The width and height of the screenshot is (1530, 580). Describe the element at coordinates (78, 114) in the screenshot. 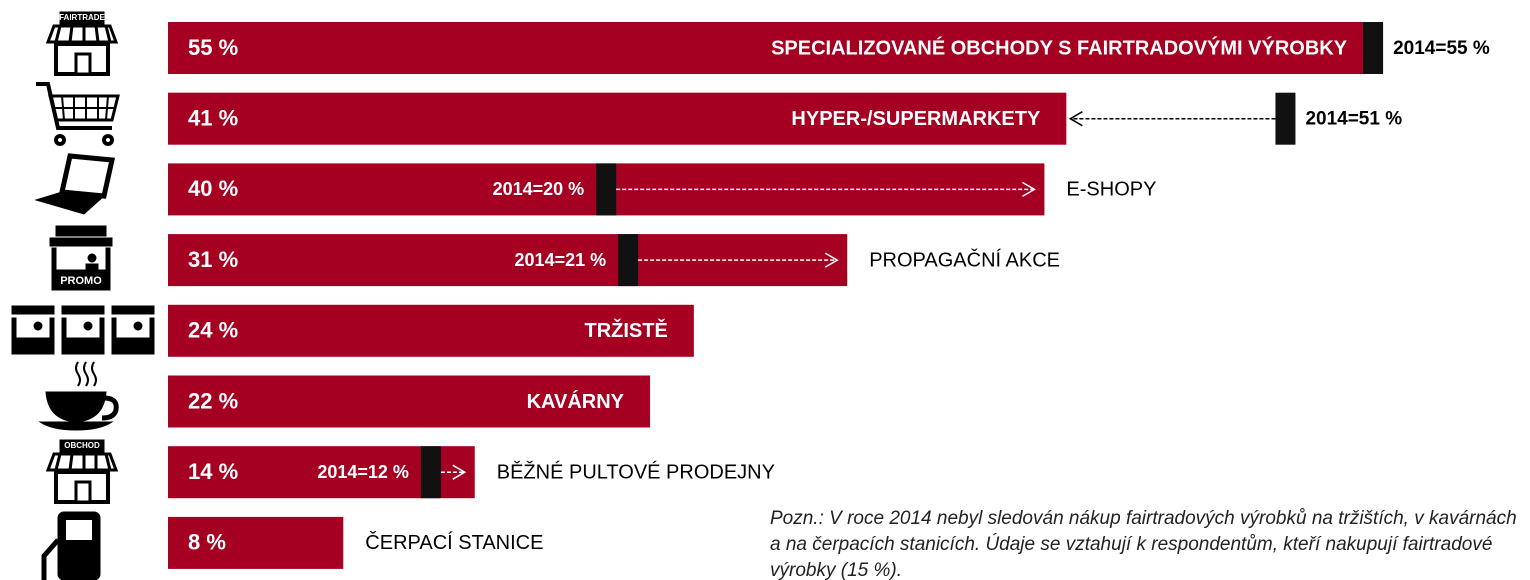

I see `icon-cart` at that location.